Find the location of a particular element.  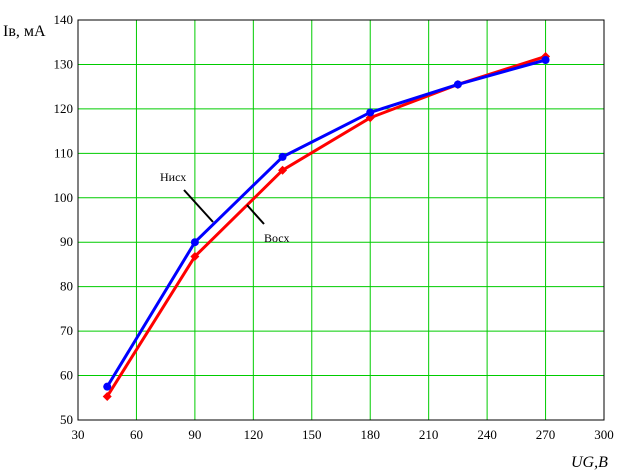

y-tick-label: 60 is located at coordinates (66, 375).